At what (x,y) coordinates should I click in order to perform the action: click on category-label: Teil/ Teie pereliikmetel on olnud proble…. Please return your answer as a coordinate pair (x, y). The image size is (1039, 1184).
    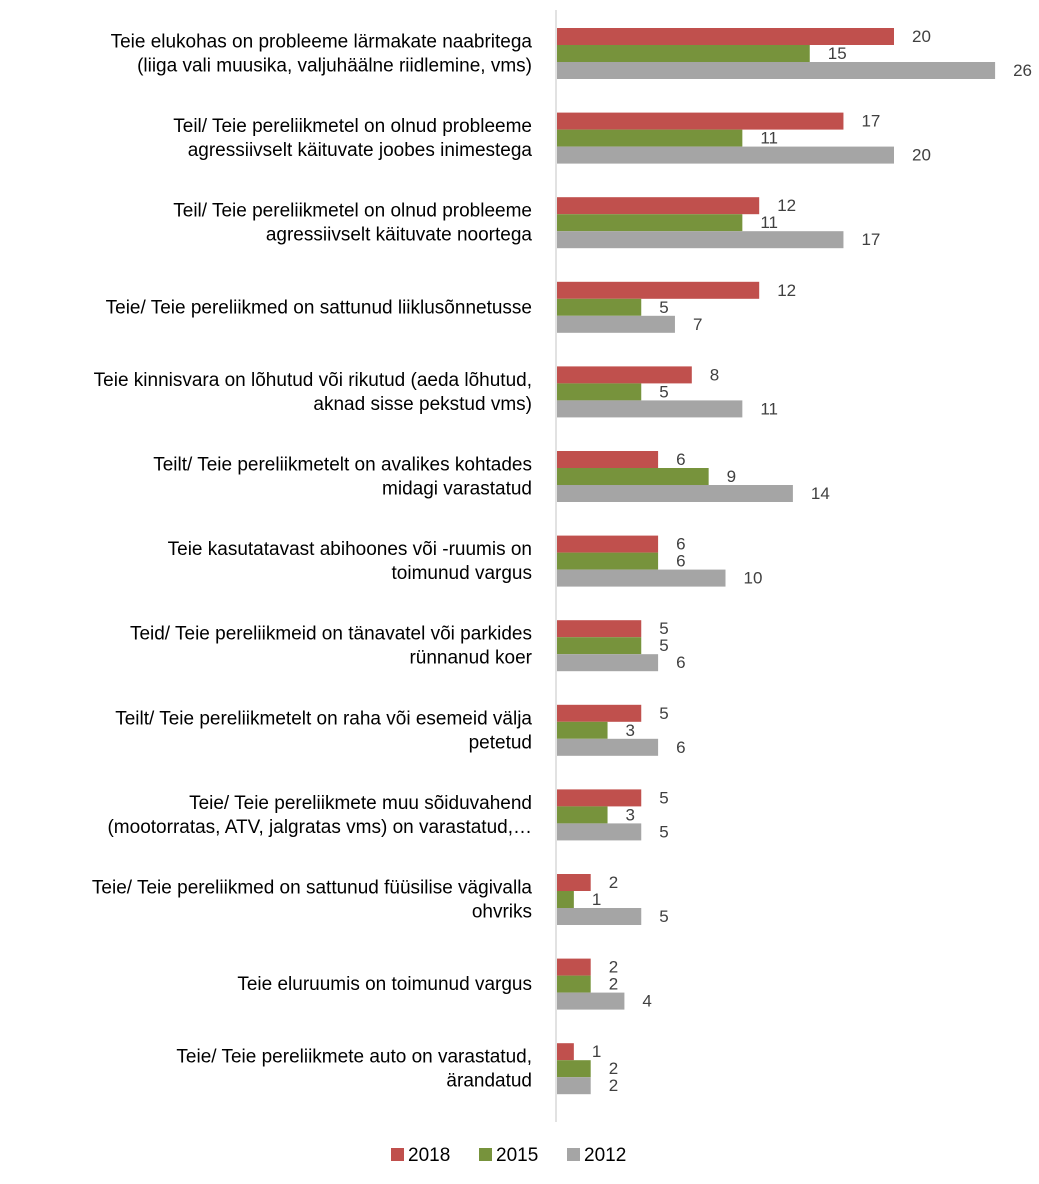
    Looking at the image, I should click on (352, 223).